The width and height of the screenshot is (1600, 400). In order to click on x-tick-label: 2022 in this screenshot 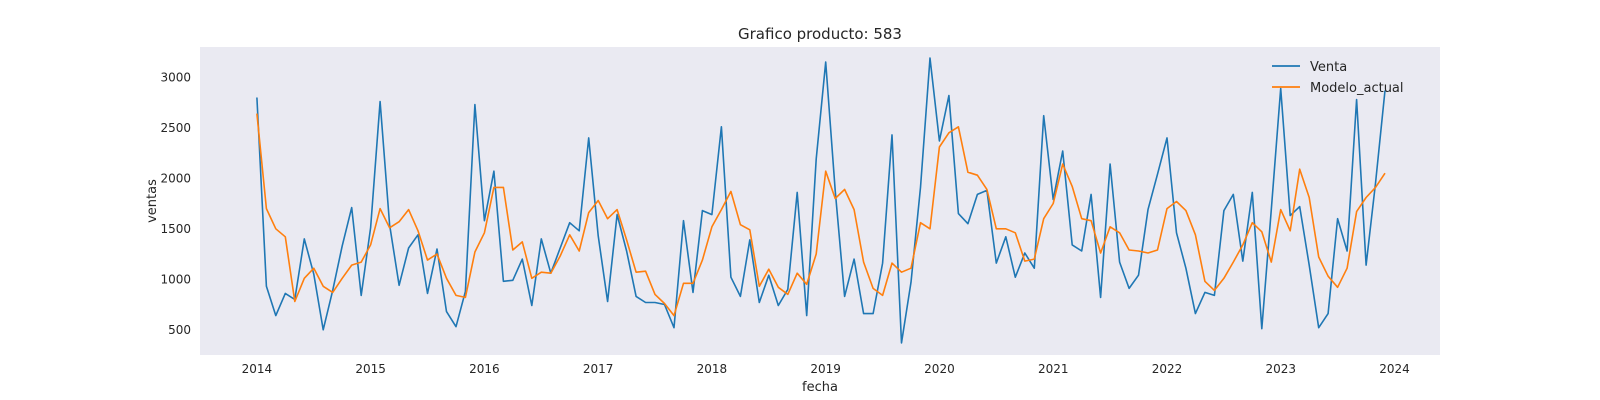, I will do `click(1167, 369)`.